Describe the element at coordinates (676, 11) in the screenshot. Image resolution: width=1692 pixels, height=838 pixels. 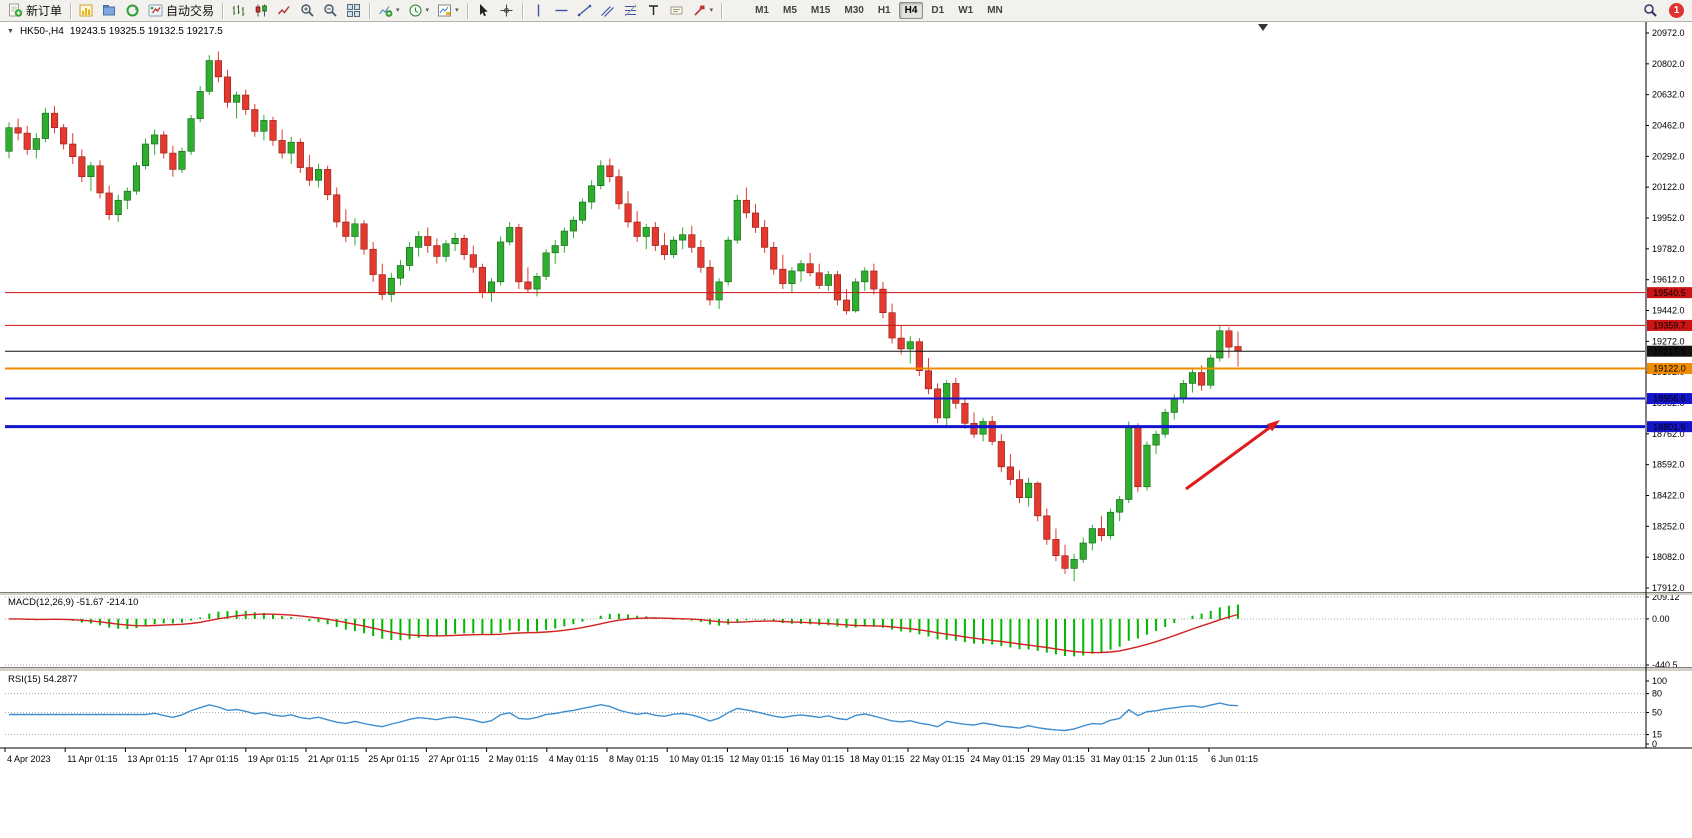
I see `label-button` at that location.